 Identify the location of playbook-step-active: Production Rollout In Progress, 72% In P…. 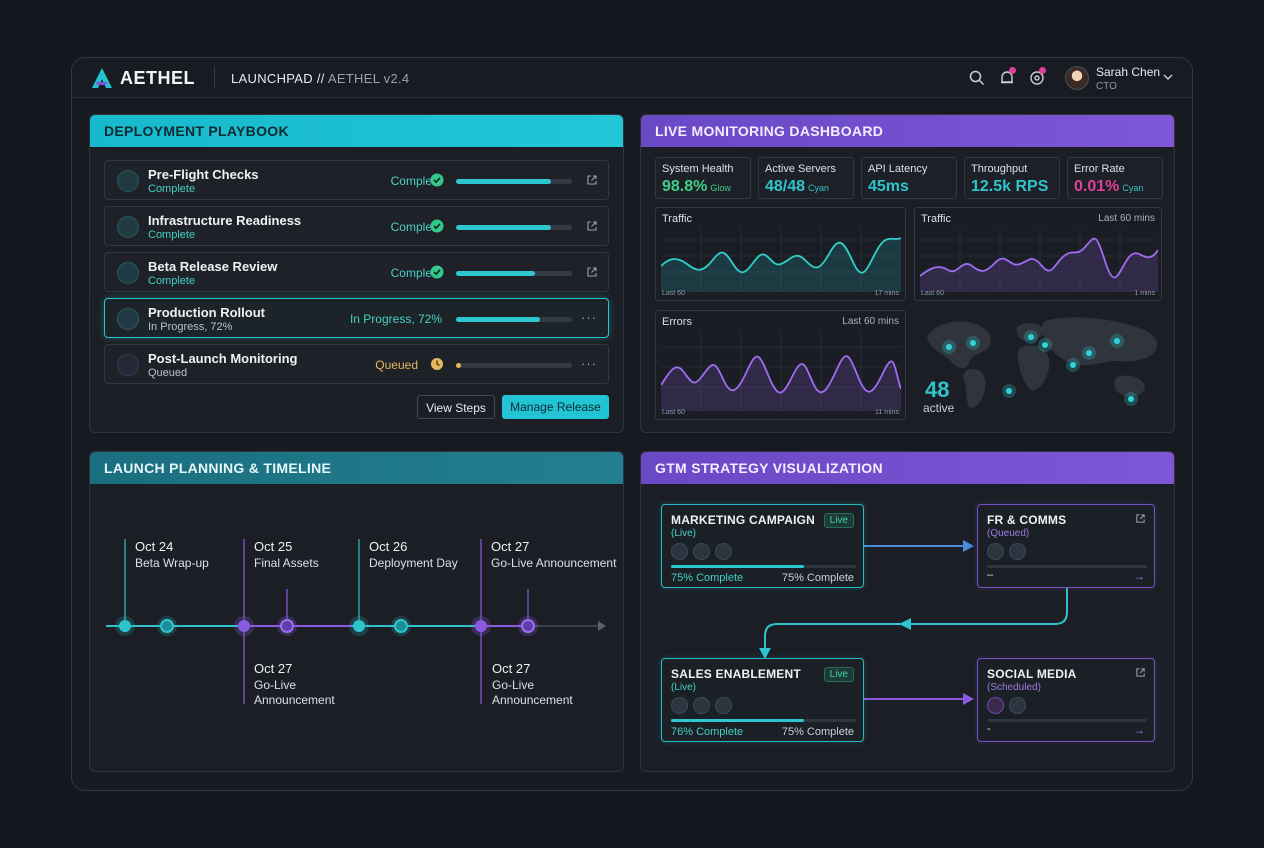
(356, 318).